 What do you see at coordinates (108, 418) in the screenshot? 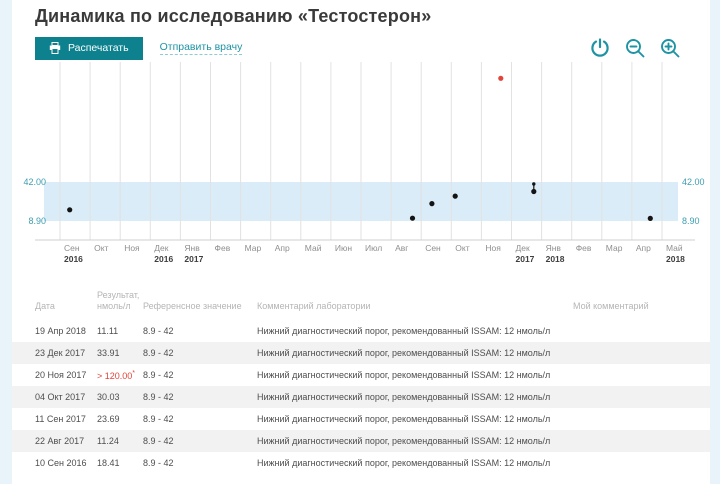
I see `result-value: 23.69` at bounding box center [108, 418].